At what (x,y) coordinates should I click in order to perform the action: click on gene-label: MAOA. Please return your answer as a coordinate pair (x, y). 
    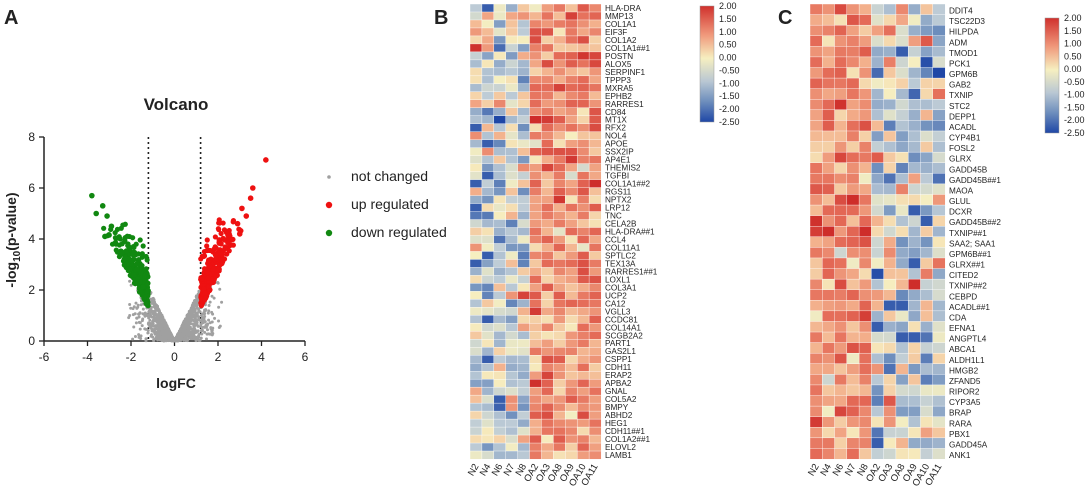
    Looking at the image, I should click on (961, 190).